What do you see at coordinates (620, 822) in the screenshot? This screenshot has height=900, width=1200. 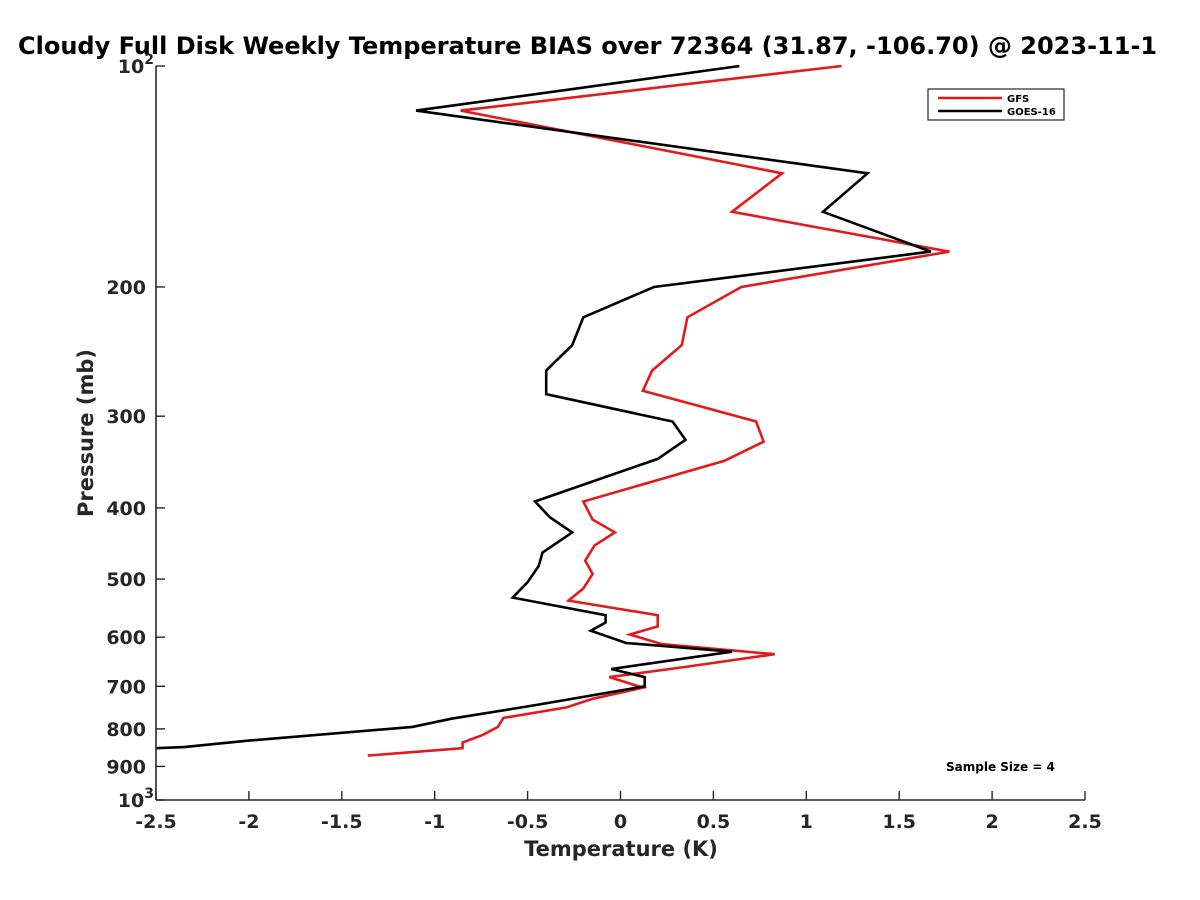 I see `x-tick-label: 0` at bounding box center [620, 822].